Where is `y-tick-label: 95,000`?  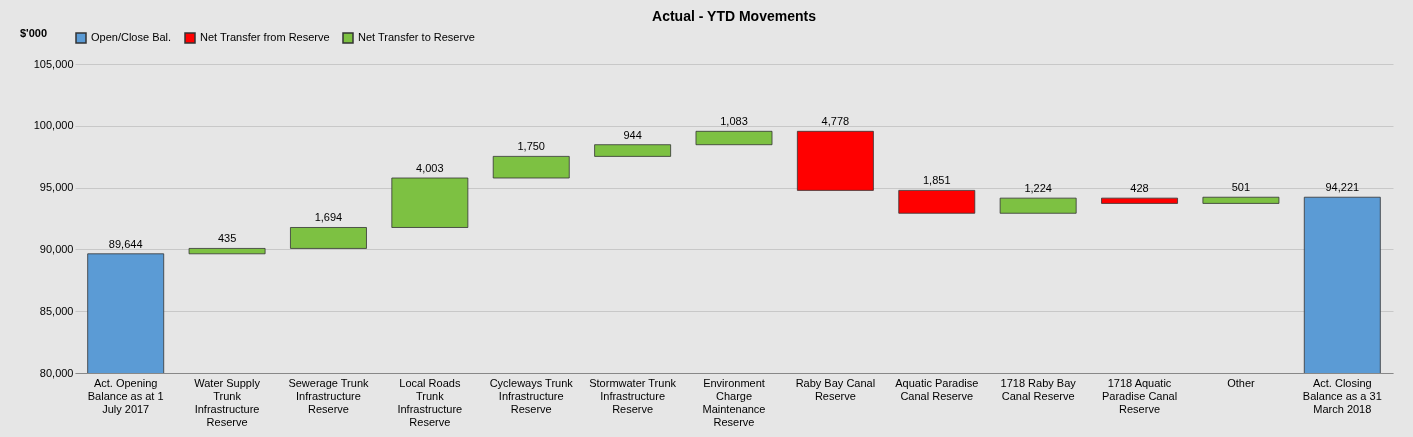 y-tick-label: 95,000 is located at coordinates (56, 187).